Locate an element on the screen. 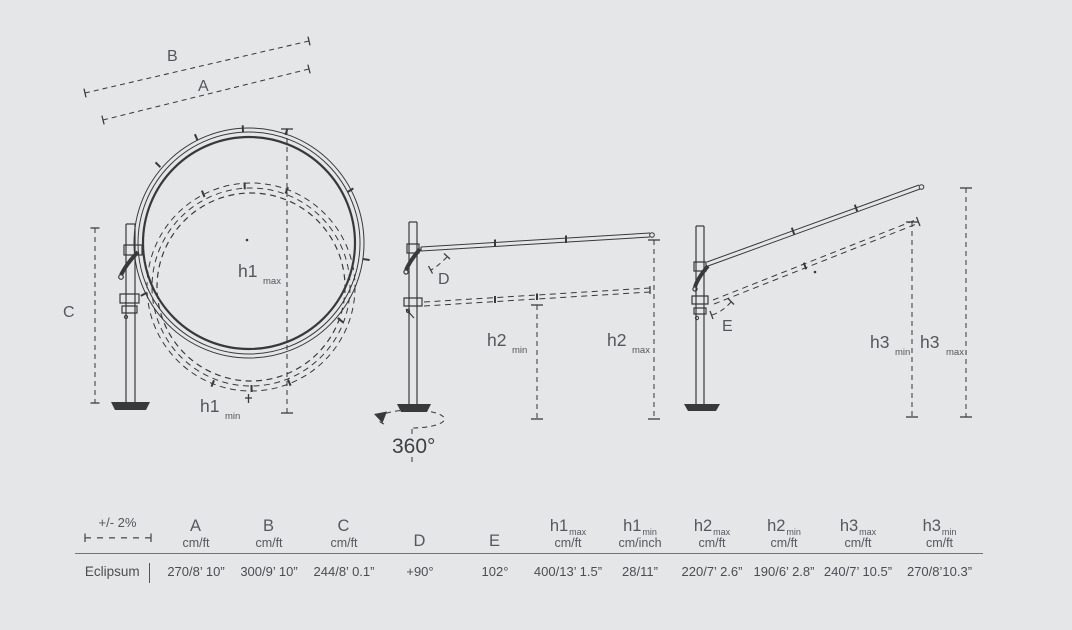 The image size is (1072, 630). column-header-h3-min: h3min cm/ft is located at coordinates (939, 532).